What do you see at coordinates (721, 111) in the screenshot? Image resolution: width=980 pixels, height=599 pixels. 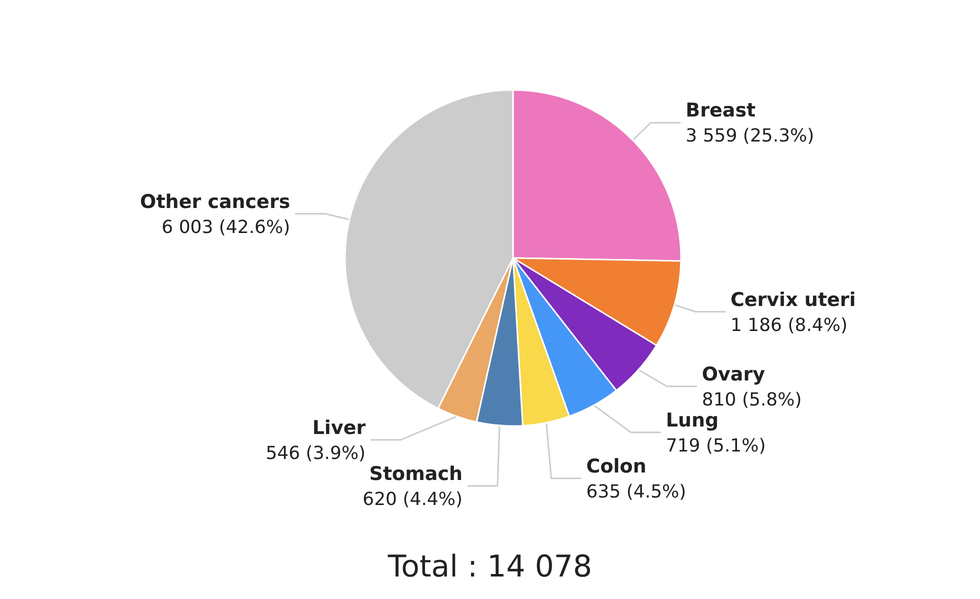 I see `slice-label: Breast` at bounding box center [721, 111].